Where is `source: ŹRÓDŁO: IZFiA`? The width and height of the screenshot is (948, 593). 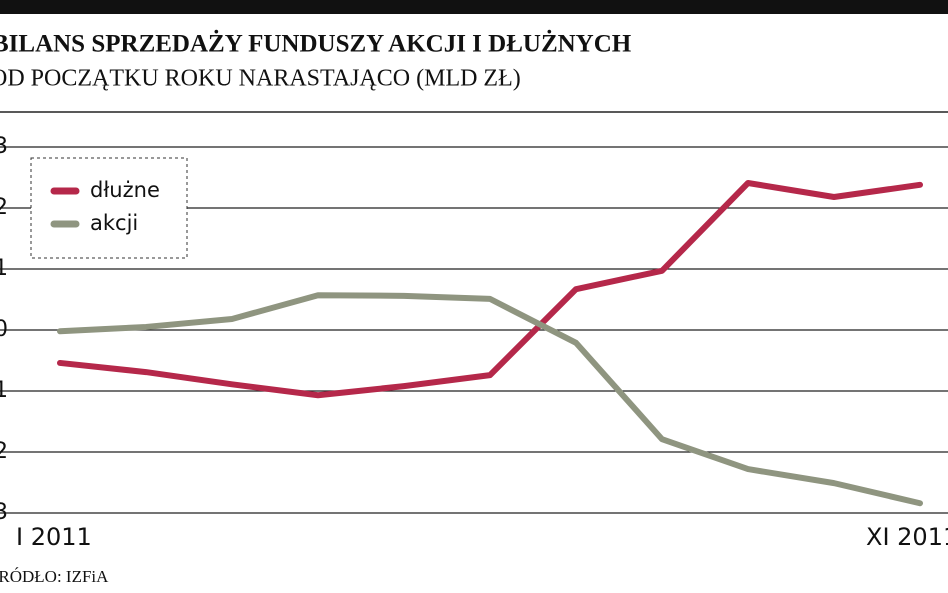
source: ŹRÓDŁO: IZFiA is located at coordinates (54, 576).